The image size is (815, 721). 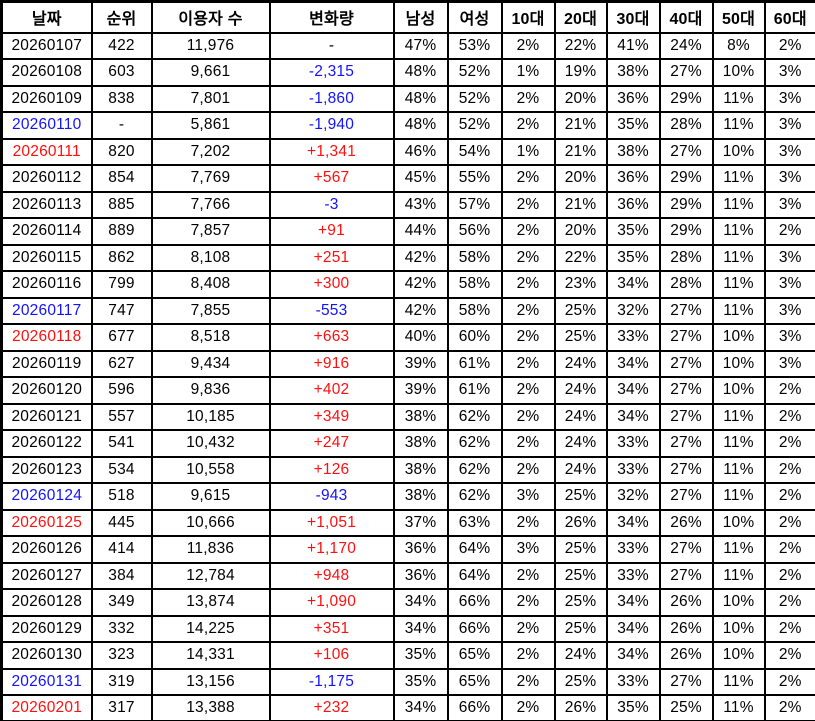 I want to click on cell-age20: 20%, so click(x=580, y=178).